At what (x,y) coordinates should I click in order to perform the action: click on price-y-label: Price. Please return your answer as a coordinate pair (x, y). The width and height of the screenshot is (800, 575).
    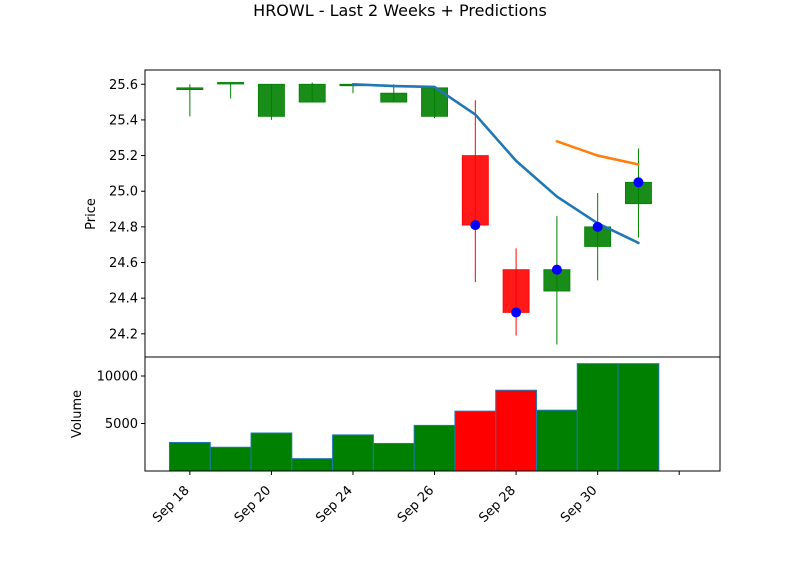
    Looking at the image, I should click on (91, 214).